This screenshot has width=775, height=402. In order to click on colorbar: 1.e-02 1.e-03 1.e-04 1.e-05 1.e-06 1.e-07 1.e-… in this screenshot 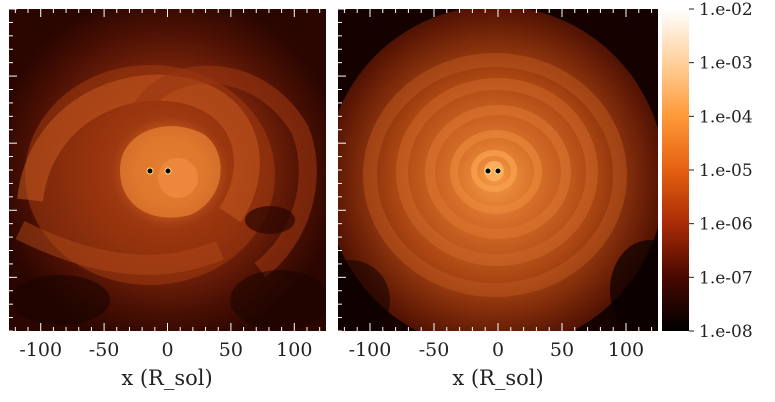, I will do `click(707, 171)`.